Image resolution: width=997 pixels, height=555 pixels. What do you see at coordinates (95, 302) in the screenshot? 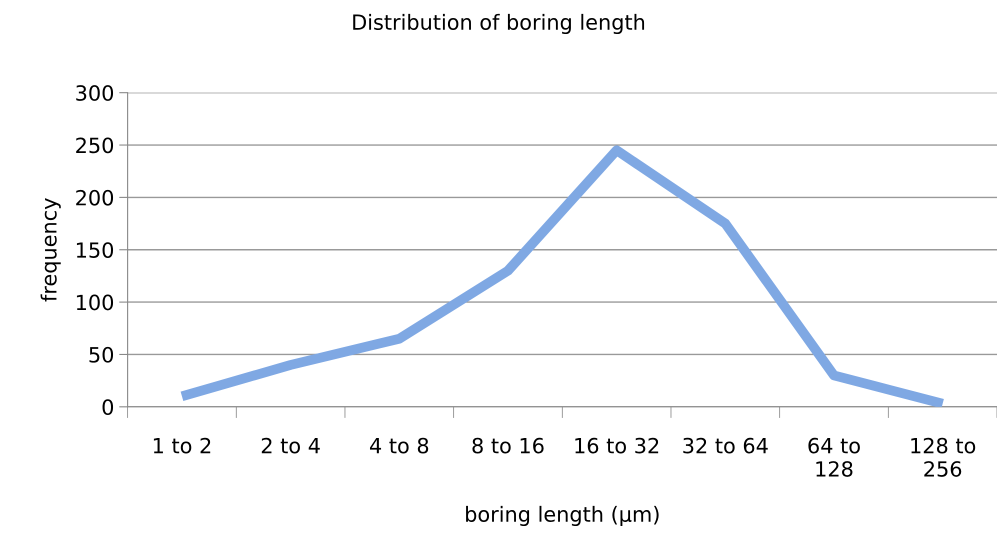
I see `y-tick-label: 100` at bounding box center [95, 302].